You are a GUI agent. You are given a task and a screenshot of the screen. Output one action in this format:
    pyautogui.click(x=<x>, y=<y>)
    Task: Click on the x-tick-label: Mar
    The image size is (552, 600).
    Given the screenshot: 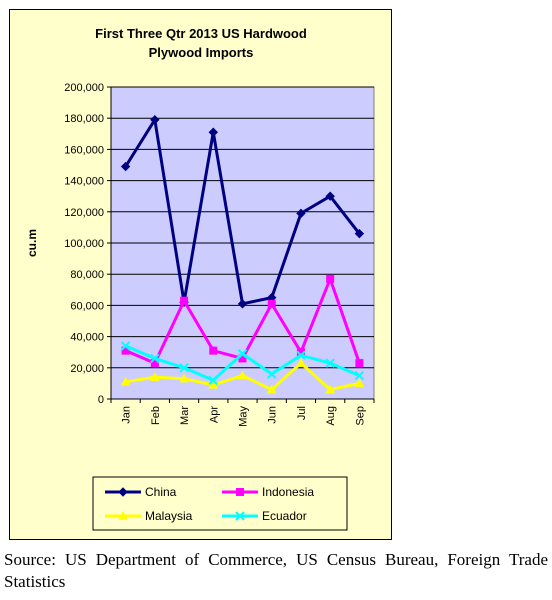 What is the action you would take?
    pyautogui.click(x=185, y=415)
    